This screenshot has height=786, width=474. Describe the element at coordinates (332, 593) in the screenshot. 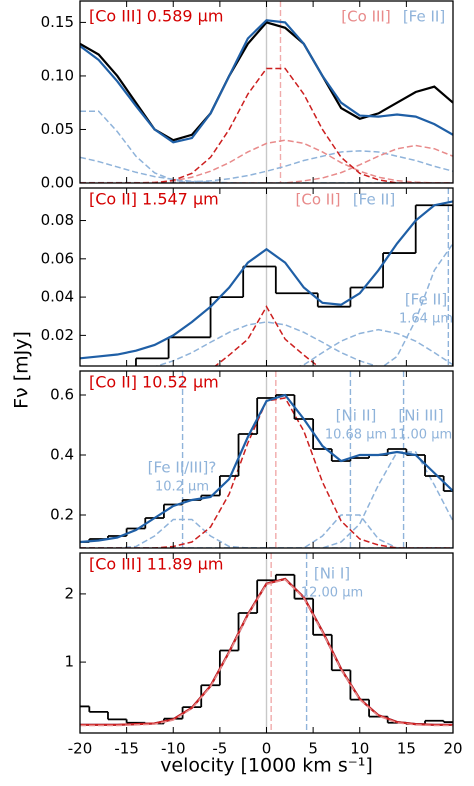

I see `annotation: 12.00 μm` at that location.